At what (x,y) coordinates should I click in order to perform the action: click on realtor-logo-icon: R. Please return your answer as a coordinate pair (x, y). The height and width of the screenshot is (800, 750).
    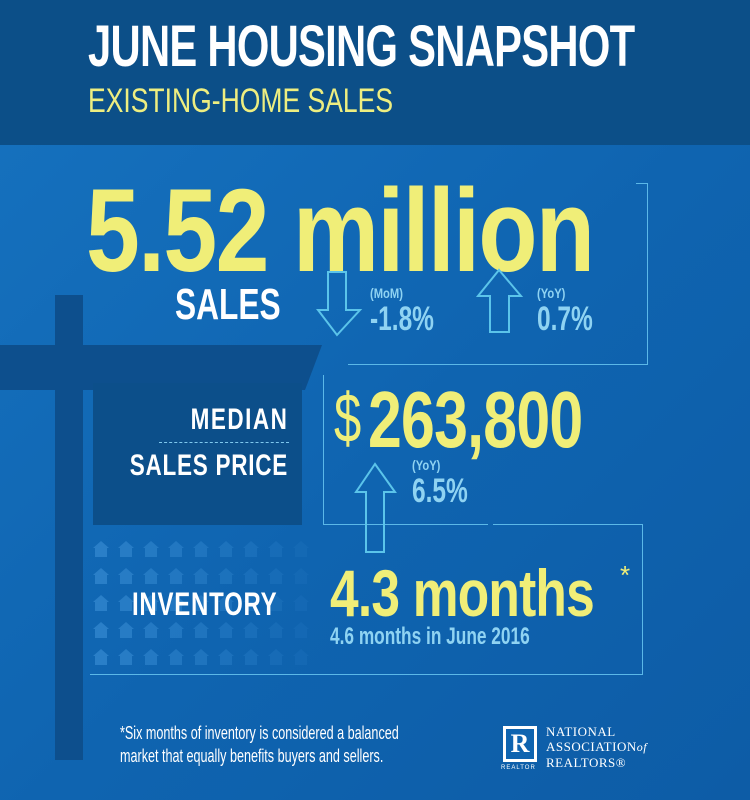
    Looking at the image, I should click on (520, 744).